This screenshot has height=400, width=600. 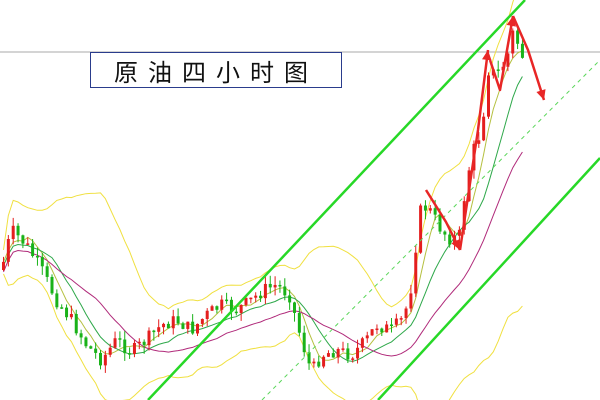 I want to click on up-arrow-left, so click(x=474, y=150).